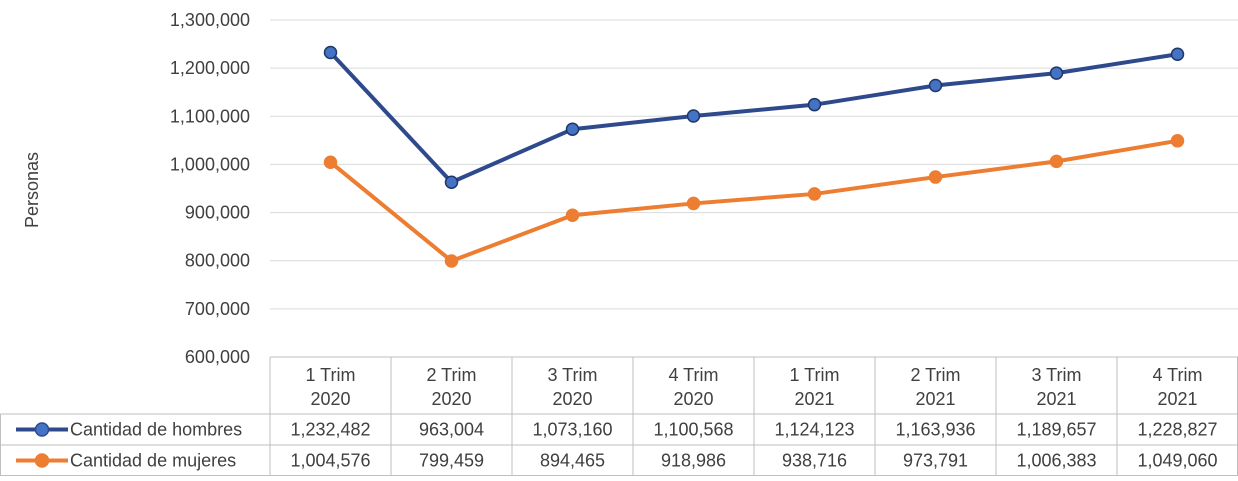 The image size is (1238, 481). I want to click on table-cell: 1,100,568, so click(693, 430).